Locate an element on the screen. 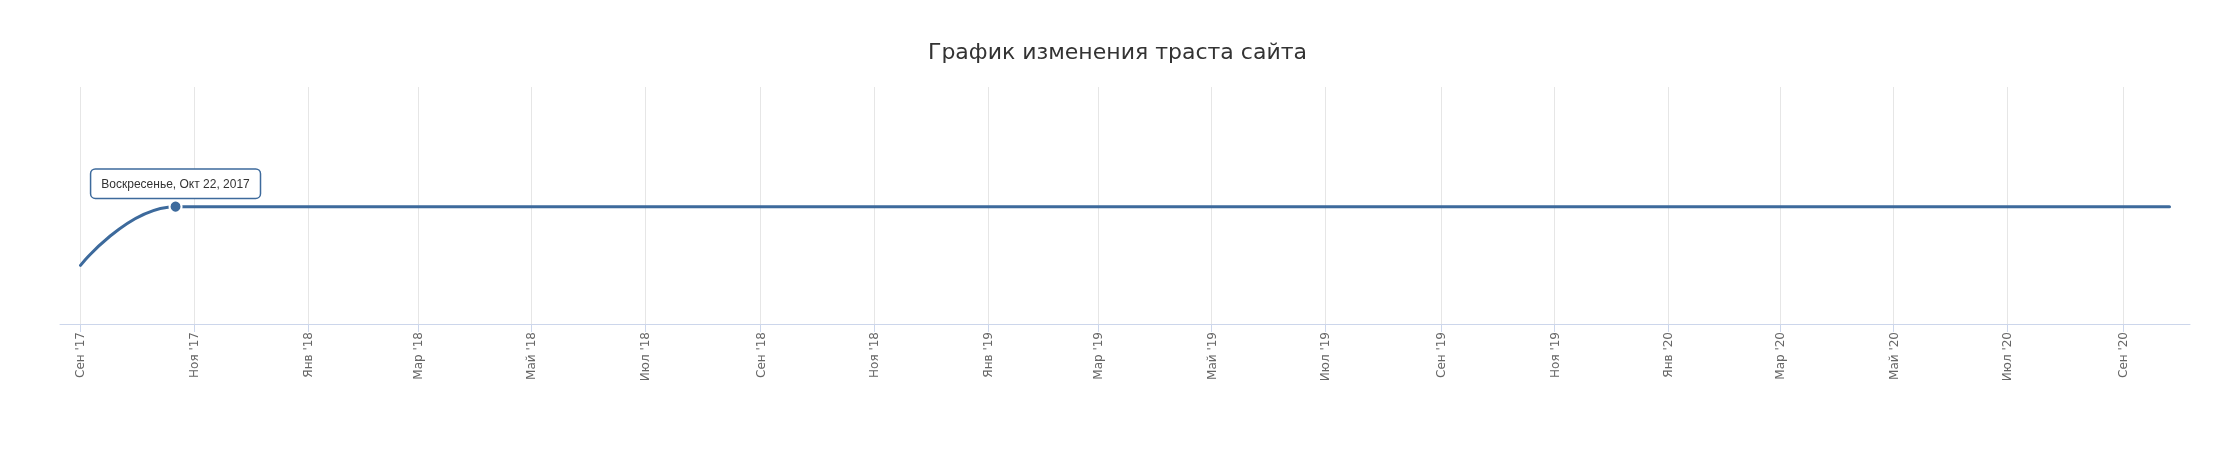 This screenshot has width=2235, height=454. annotation: Воскресенье, Окт 22, 2017 is located at coordinates (176, 183).